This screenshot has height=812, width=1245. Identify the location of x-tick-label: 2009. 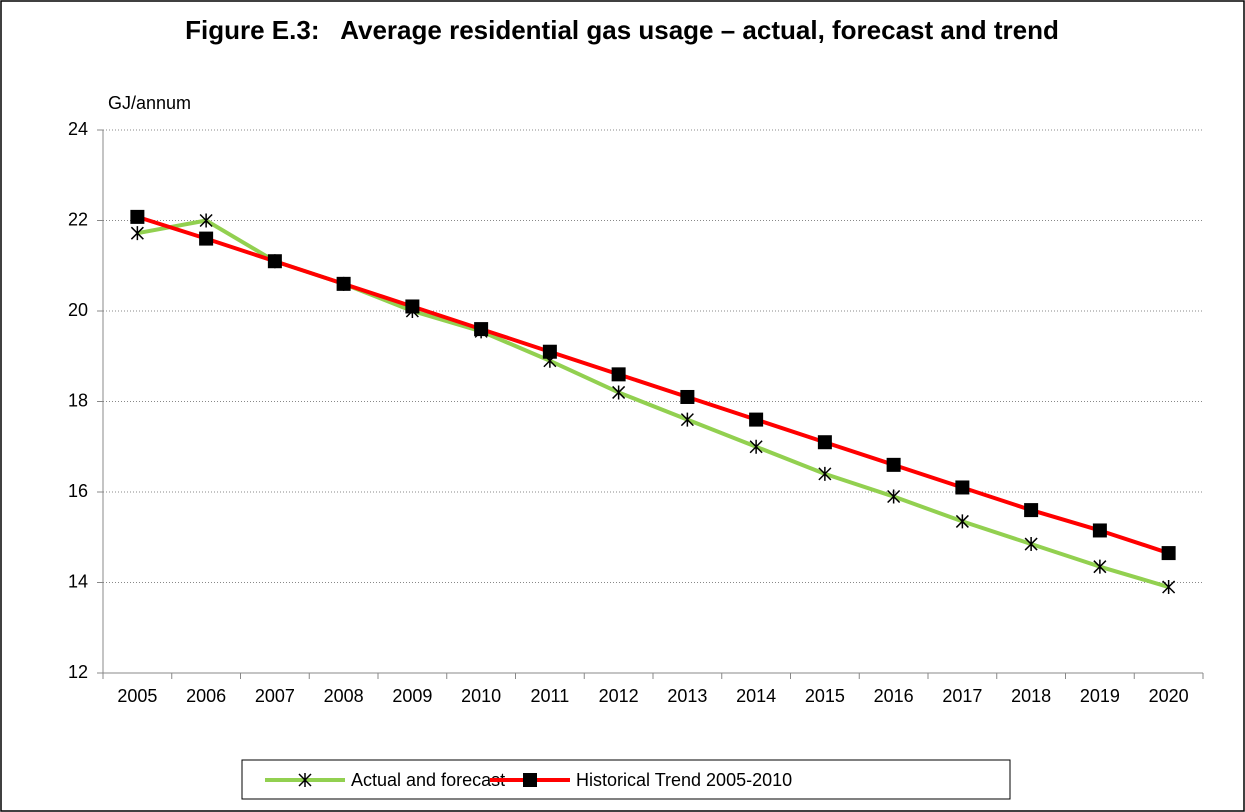
(412, 696).